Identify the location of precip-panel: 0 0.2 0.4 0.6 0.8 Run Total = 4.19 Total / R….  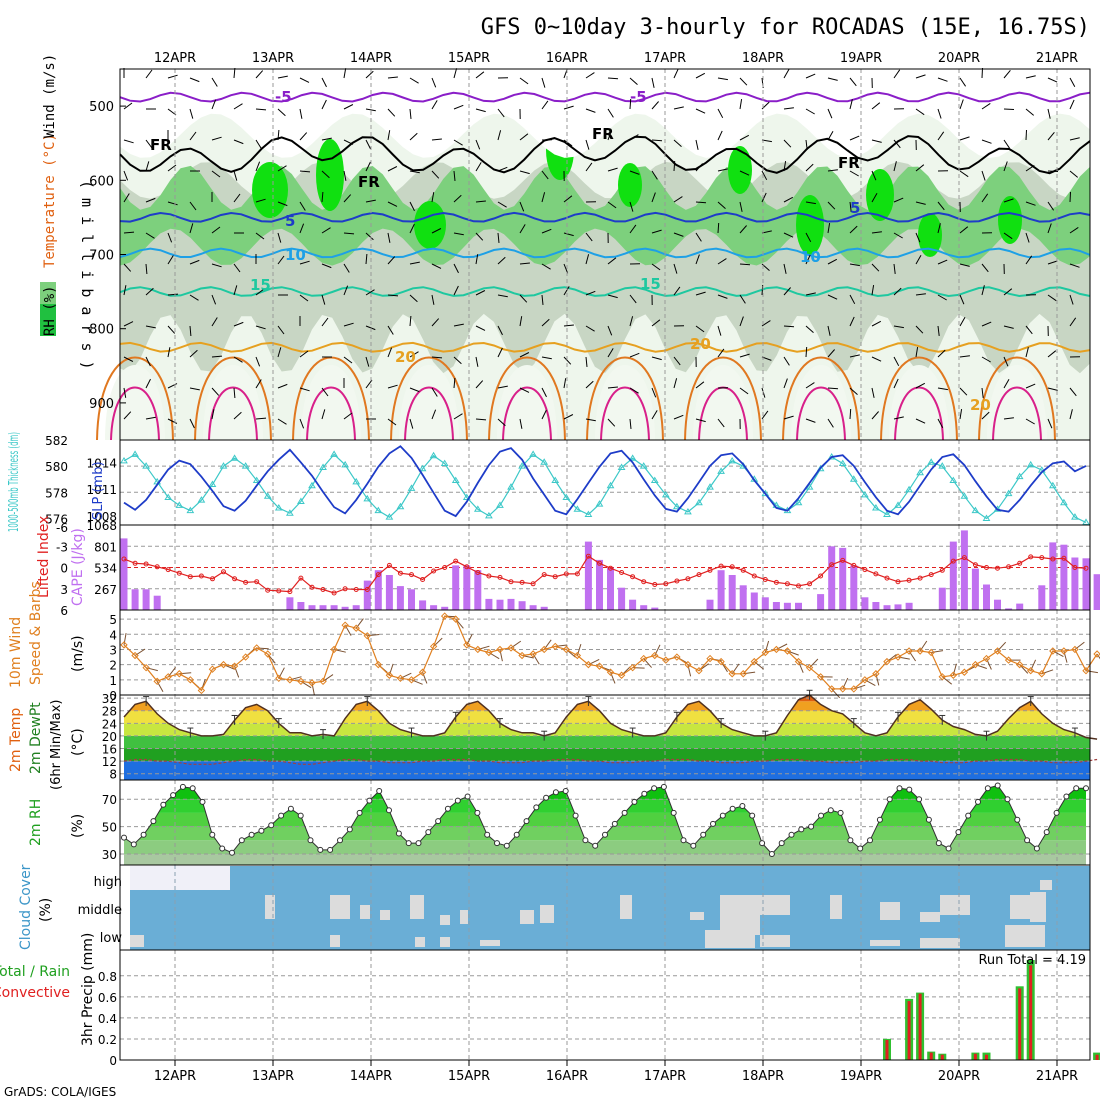
(550, 1000).